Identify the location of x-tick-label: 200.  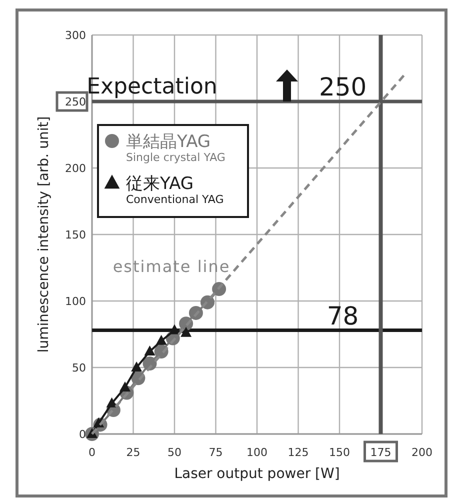
(422, 452).